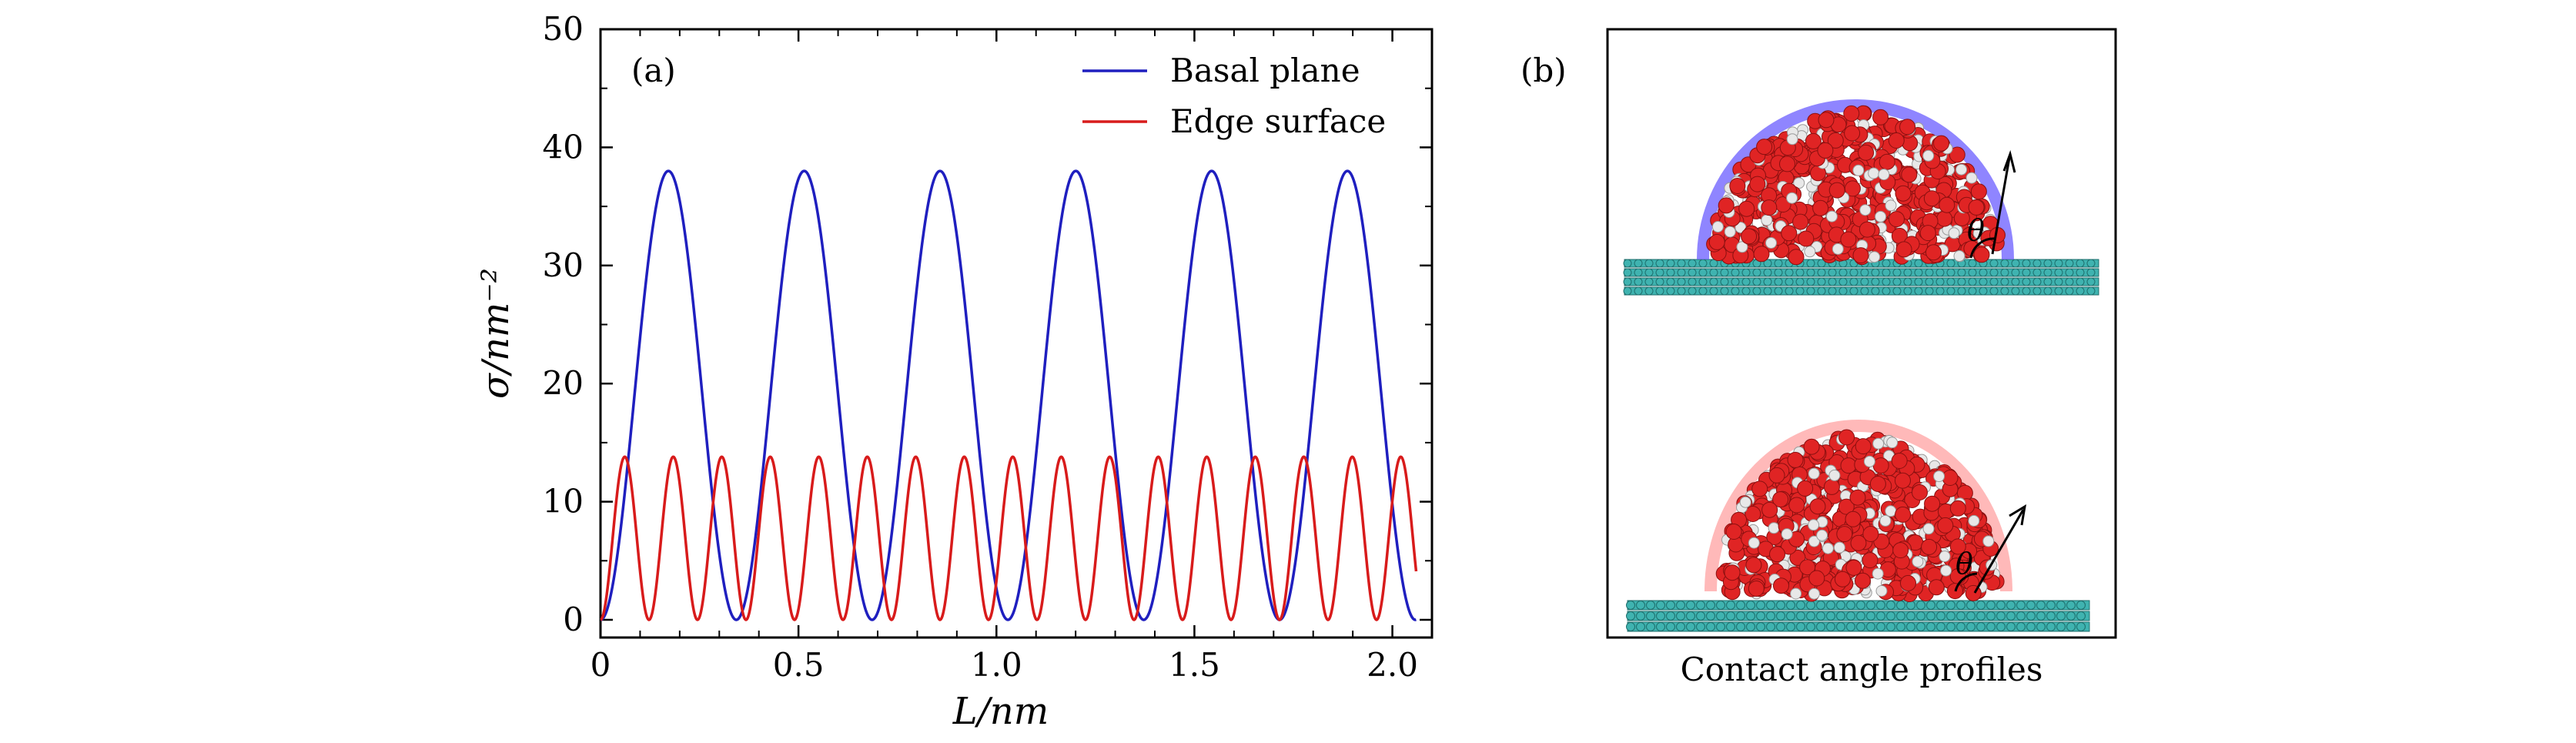 This screenshot has width=2576, height=743. I want to click on y-tick-label: 40, so click(564, 147).